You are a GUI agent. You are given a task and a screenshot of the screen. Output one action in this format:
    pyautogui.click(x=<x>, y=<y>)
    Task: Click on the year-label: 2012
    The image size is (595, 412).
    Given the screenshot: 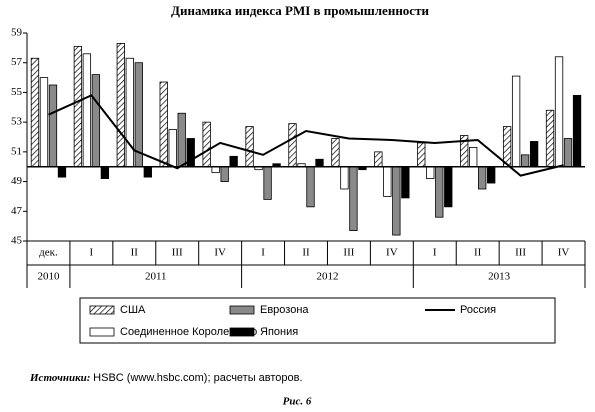 What is the action you would take?
    pyautogui.click(x=327, y=277)
    